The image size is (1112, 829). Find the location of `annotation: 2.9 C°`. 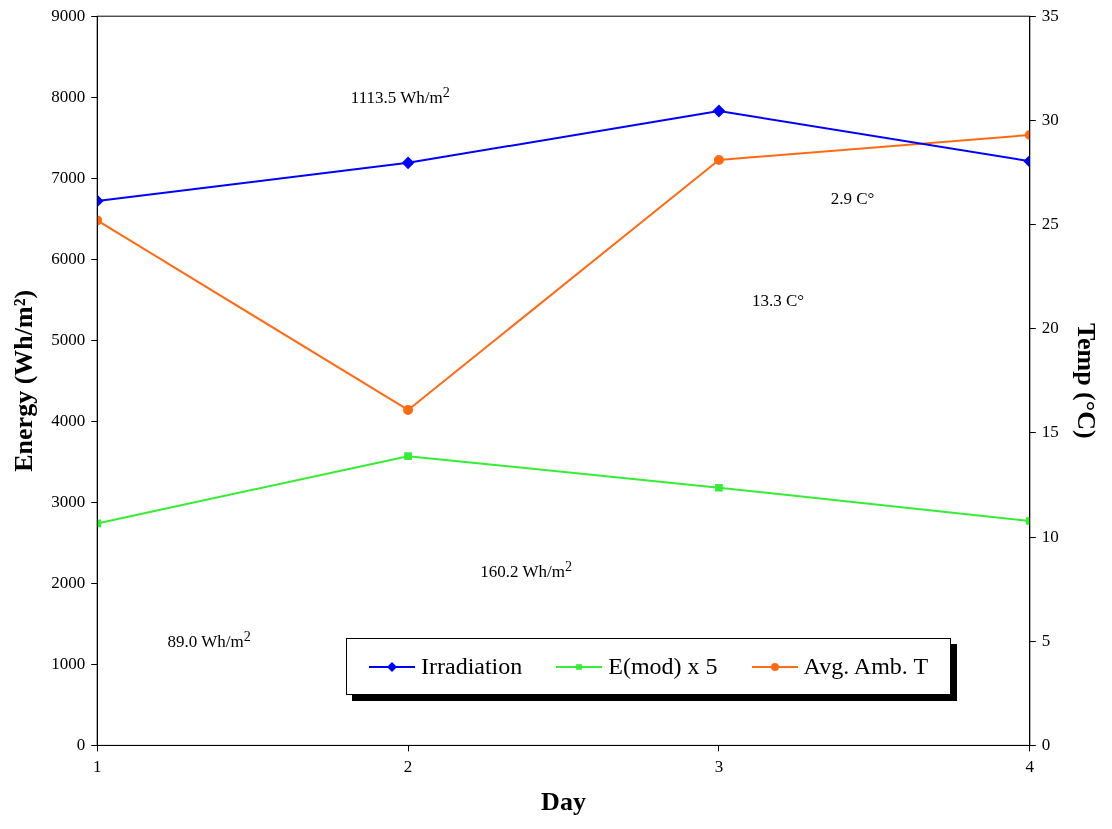

annotation: 2.9 C° is located at coordinates (852, 198).